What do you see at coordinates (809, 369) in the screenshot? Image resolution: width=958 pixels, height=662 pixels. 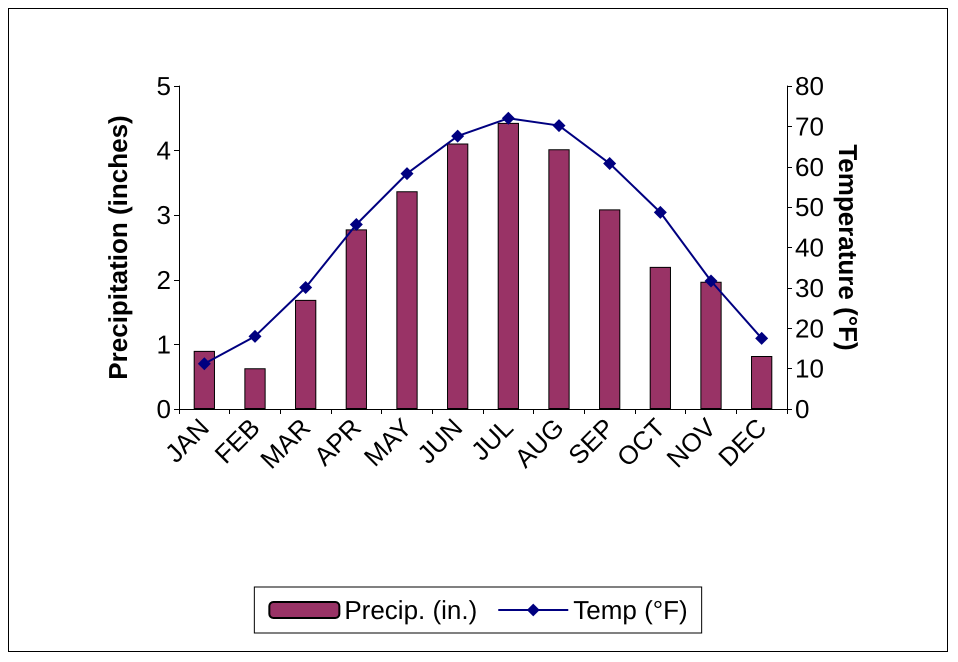 I see `y2-tick-label: 10` at bounding box center [809, 369].